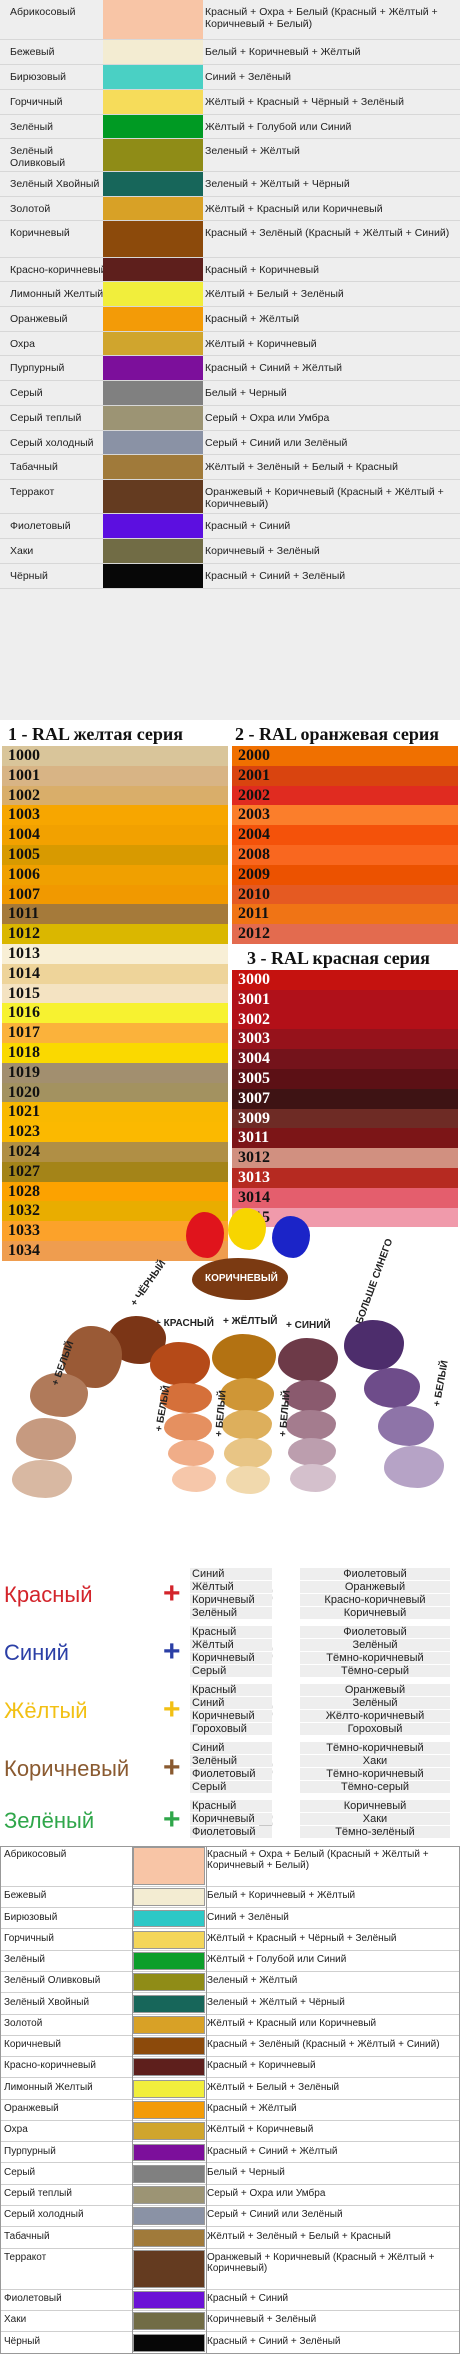  I want to click on base-color-name: Красный, so click(48, 1594).